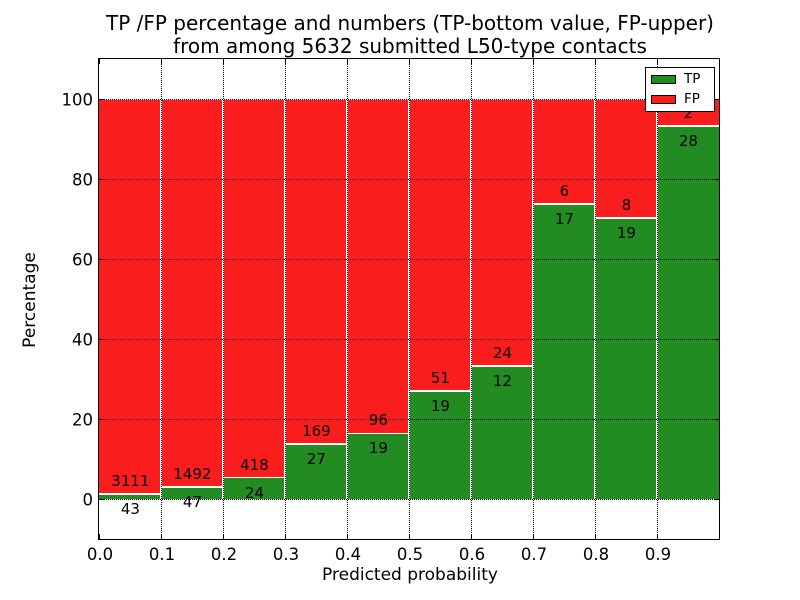  Describe the element at coordinates (680, 79) in the screenshot. I see `legend-item-tp: TP` at that location.